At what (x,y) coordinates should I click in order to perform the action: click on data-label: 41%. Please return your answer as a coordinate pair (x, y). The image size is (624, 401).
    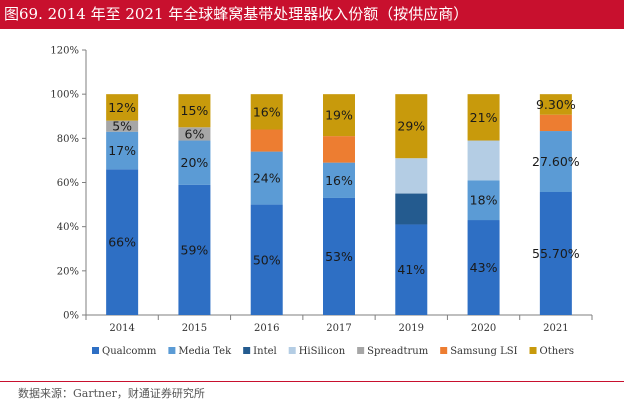
    Looking at the image, I should click on (411, 269).